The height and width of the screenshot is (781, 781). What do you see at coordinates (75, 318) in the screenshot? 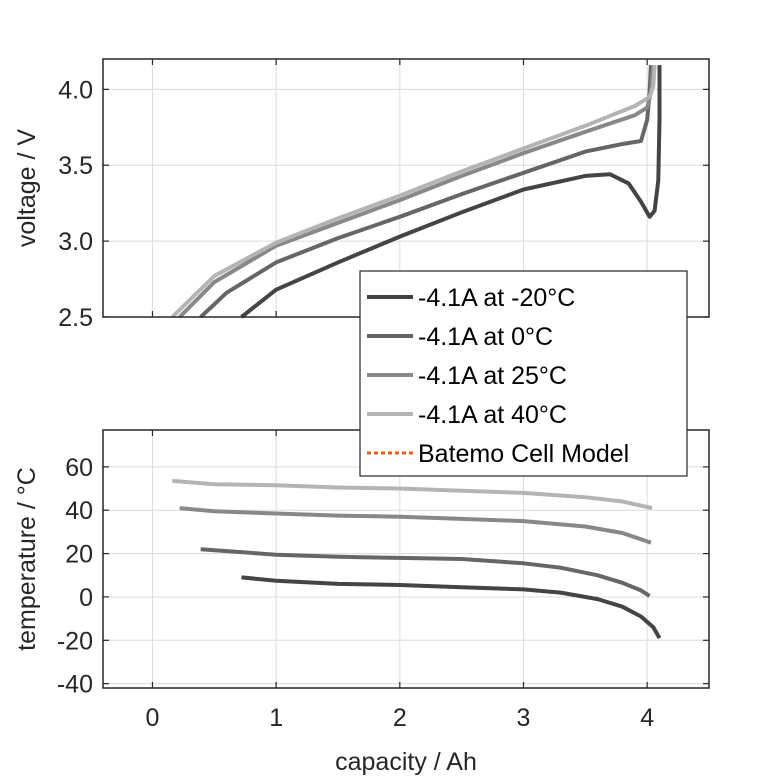
I see `y-tick-label: 2.5` at bounding box center [75, 318].